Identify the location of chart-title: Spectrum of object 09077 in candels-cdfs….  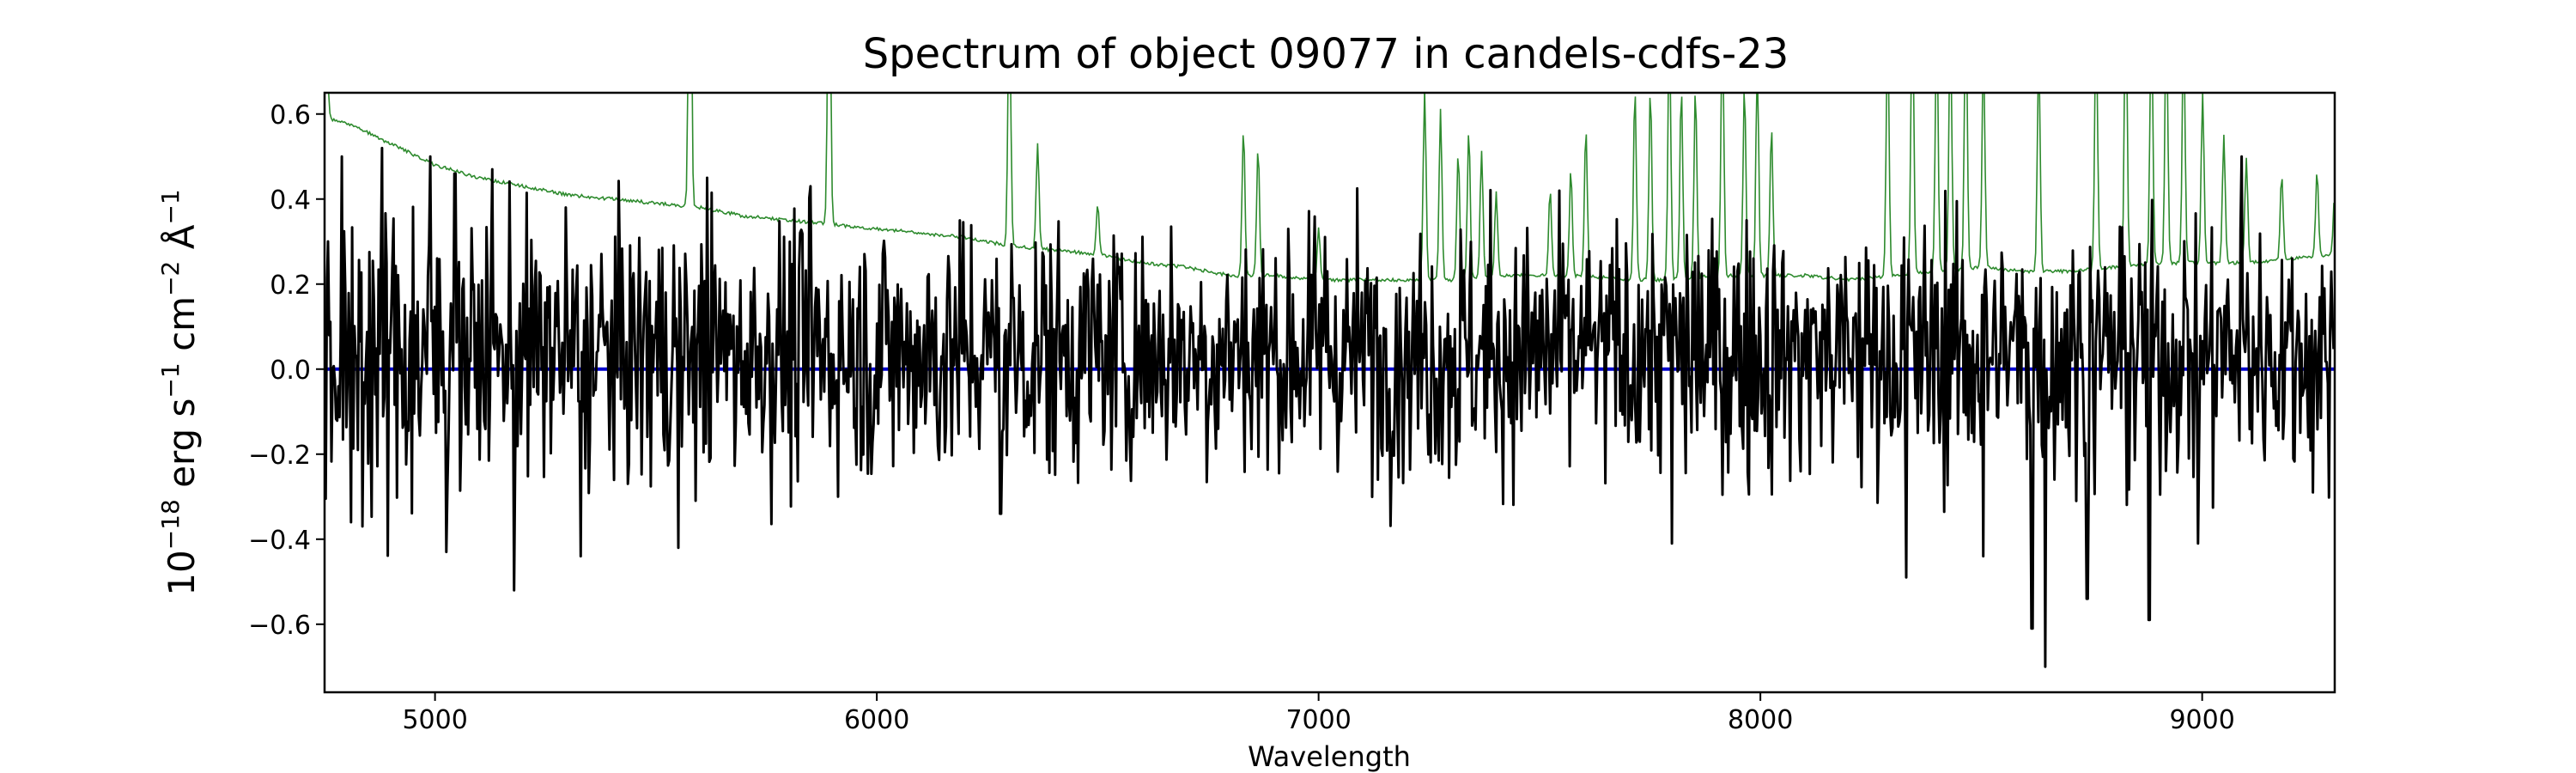
(1326, 54).